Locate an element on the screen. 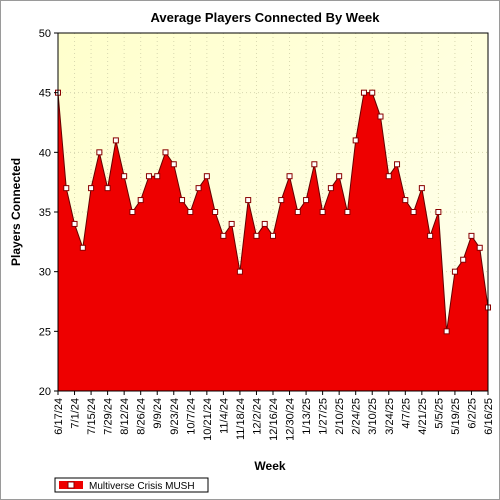  x-tick-label: 6/17/24 is located at coordinates (59, 416).